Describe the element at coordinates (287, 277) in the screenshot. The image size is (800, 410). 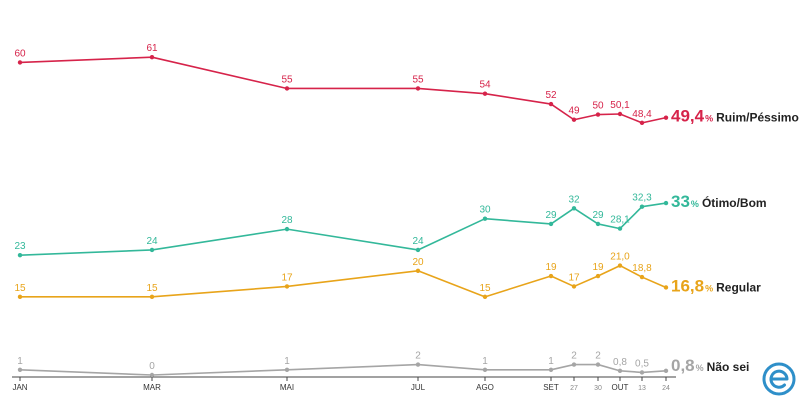
I see `data-label: 17` at that location.